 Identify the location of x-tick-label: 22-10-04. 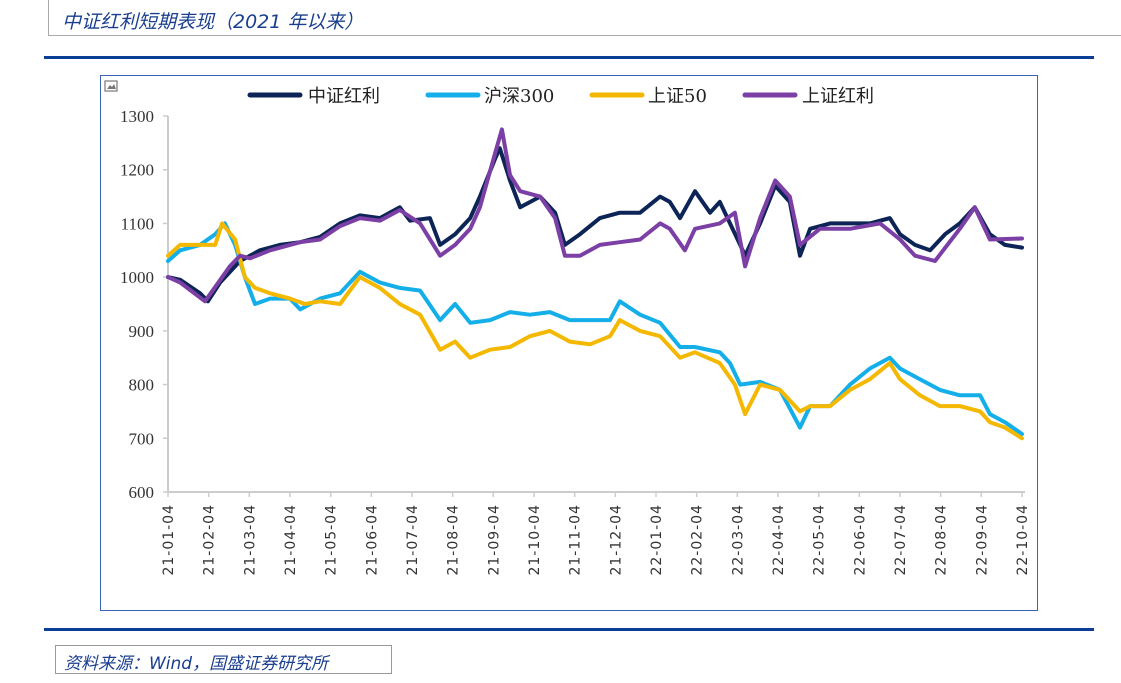
(1023, 540).